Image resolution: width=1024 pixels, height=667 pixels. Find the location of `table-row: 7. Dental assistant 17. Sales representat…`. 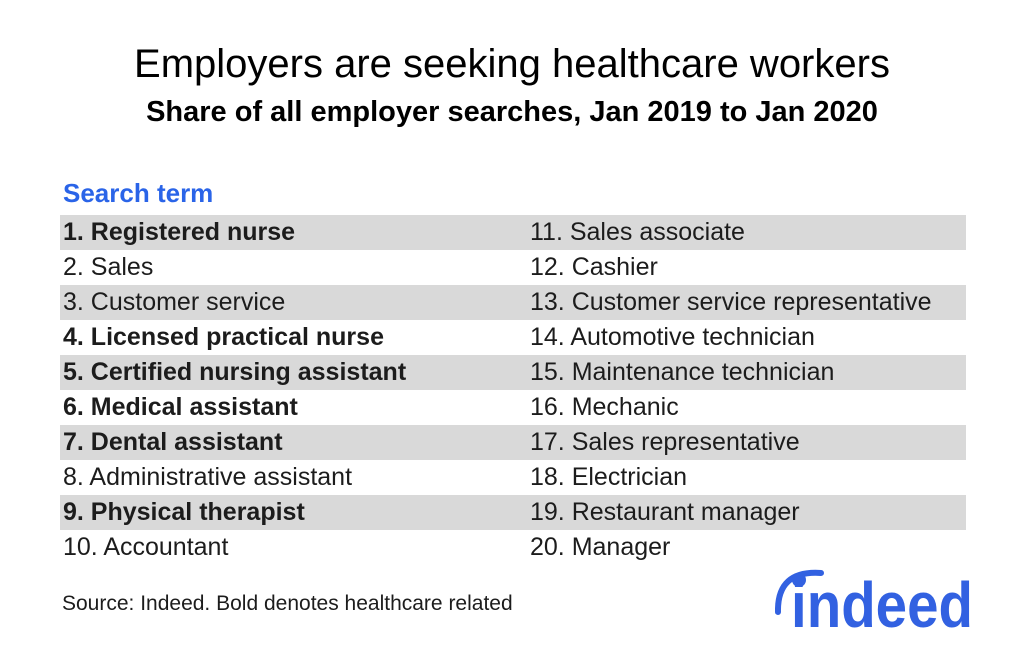

table-row: 7. Dental assistant 17. Sales representat… is located at coordinates (513, 442).